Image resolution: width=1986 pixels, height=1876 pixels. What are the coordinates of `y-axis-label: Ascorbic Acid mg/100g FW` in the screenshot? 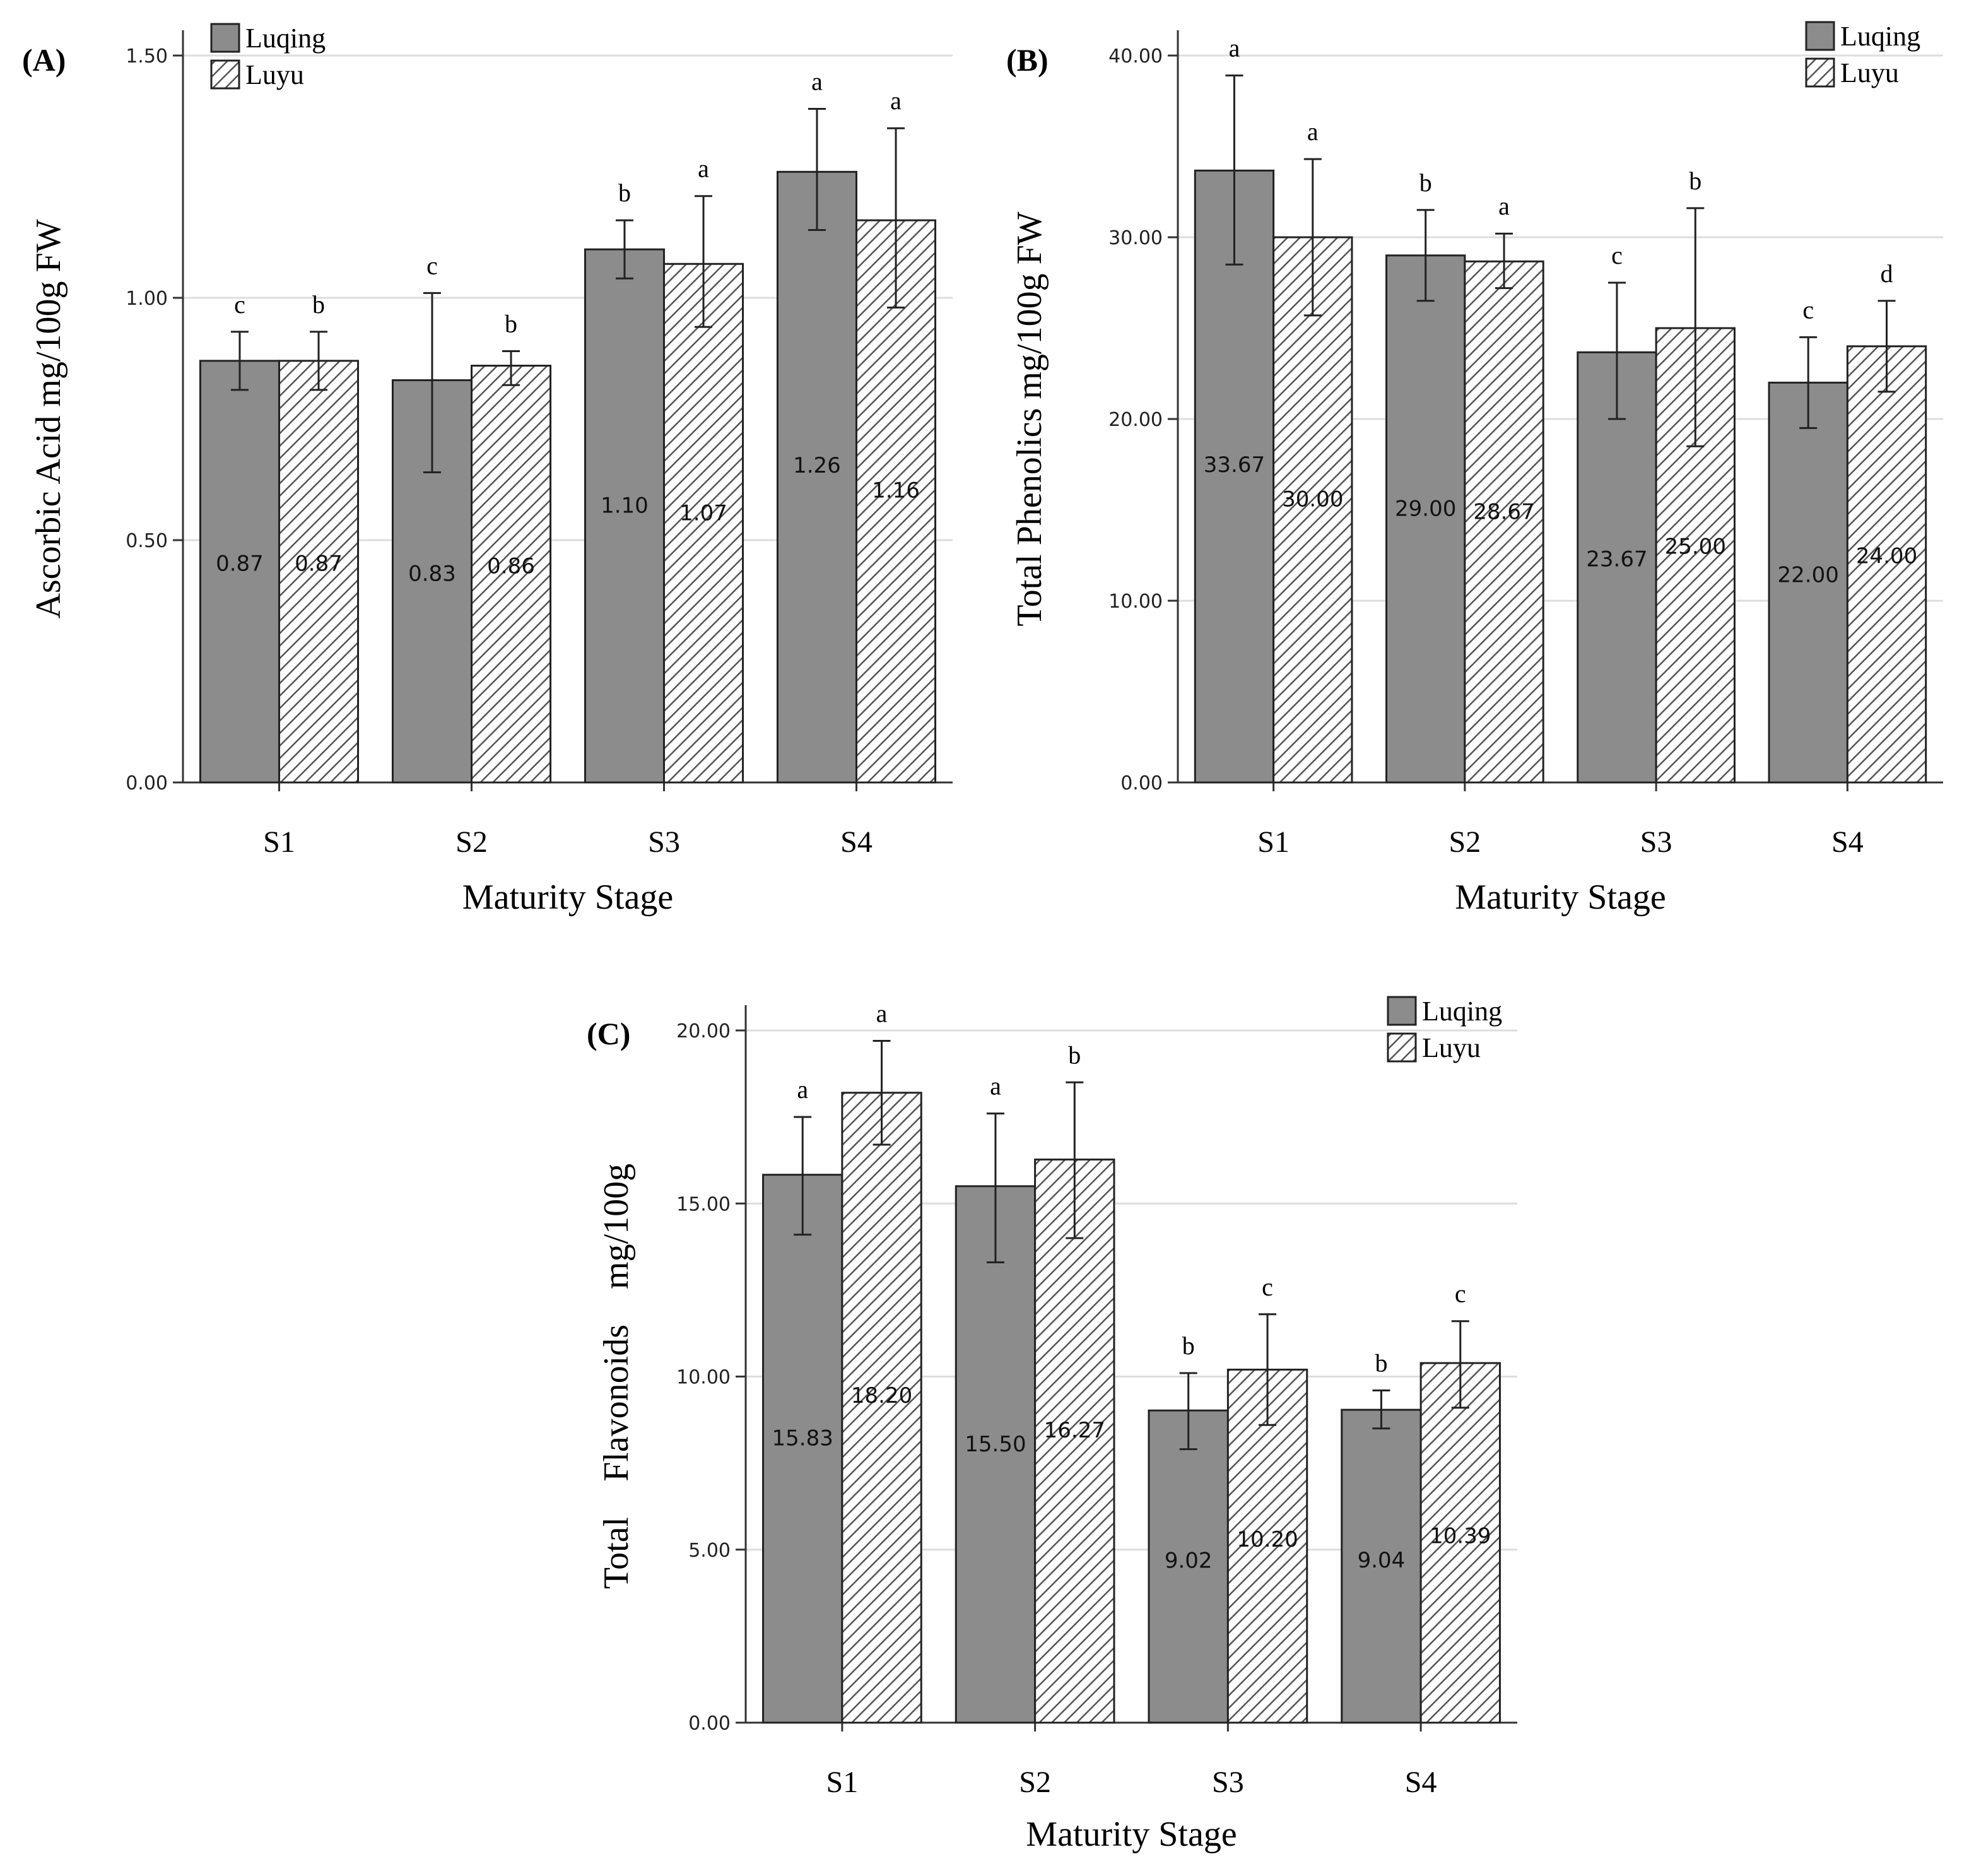 It's located at (48, 418).